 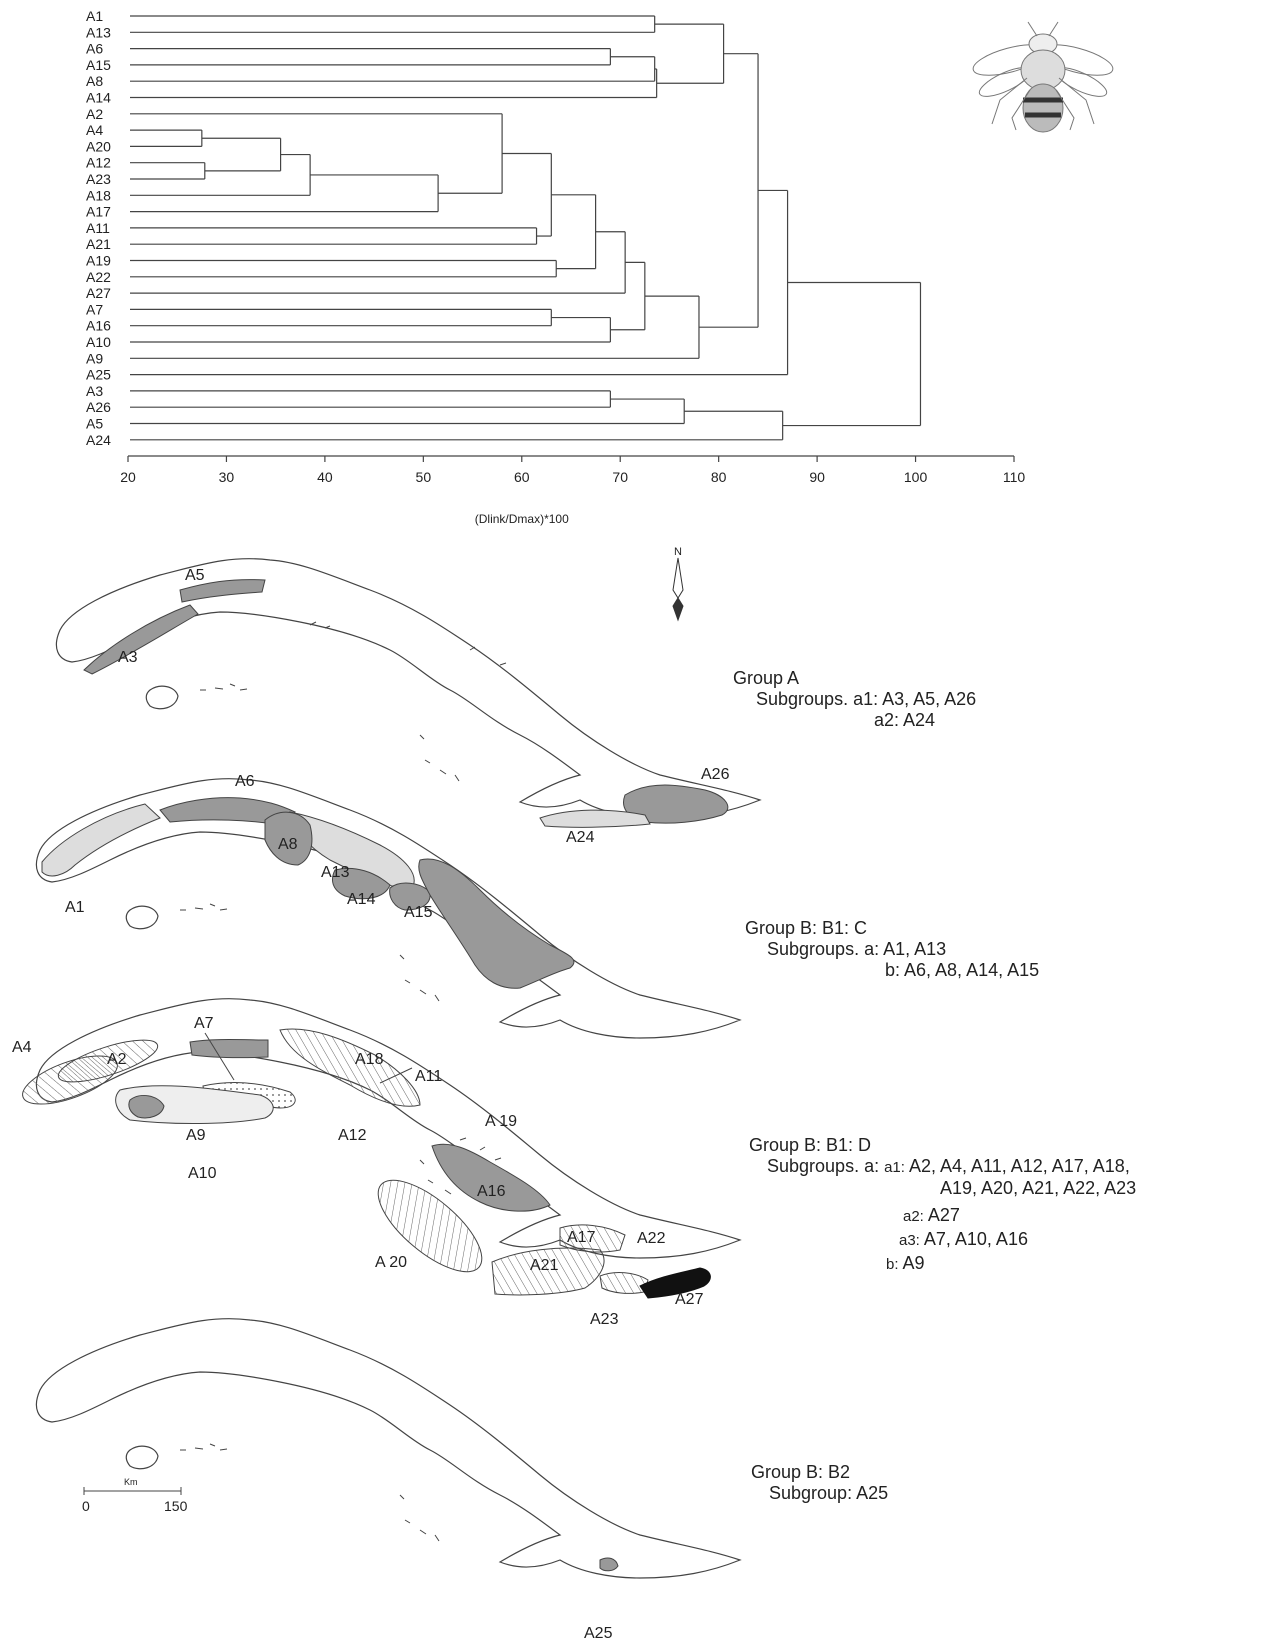 What do you see at coordinates (75, 907) in the screenshot?
I see `map2-label: A1` at bounding box center [75, 907].